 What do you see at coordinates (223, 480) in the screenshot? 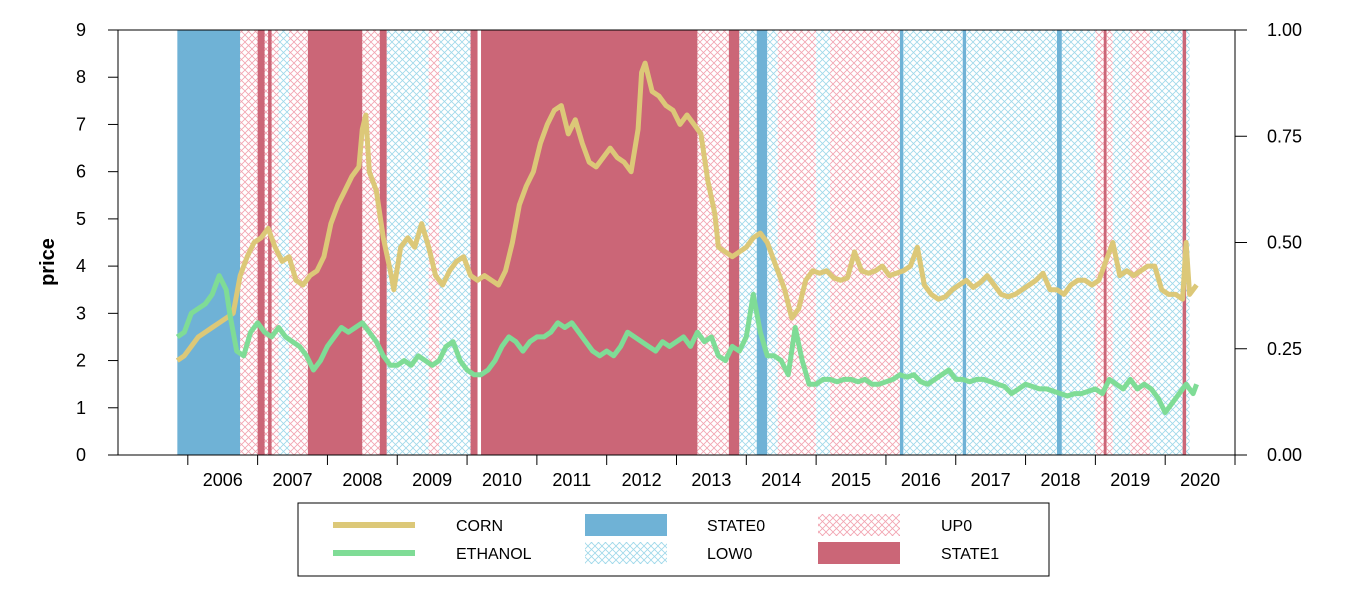
I see `x-tick-label: 2006` at bounding box center [223, 480].